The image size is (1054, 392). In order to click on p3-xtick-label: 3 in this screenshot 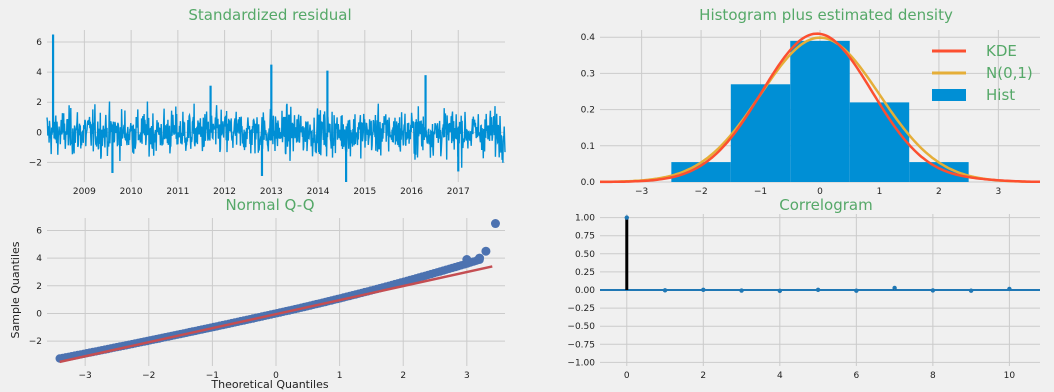, I will do `click(467, 376)`.